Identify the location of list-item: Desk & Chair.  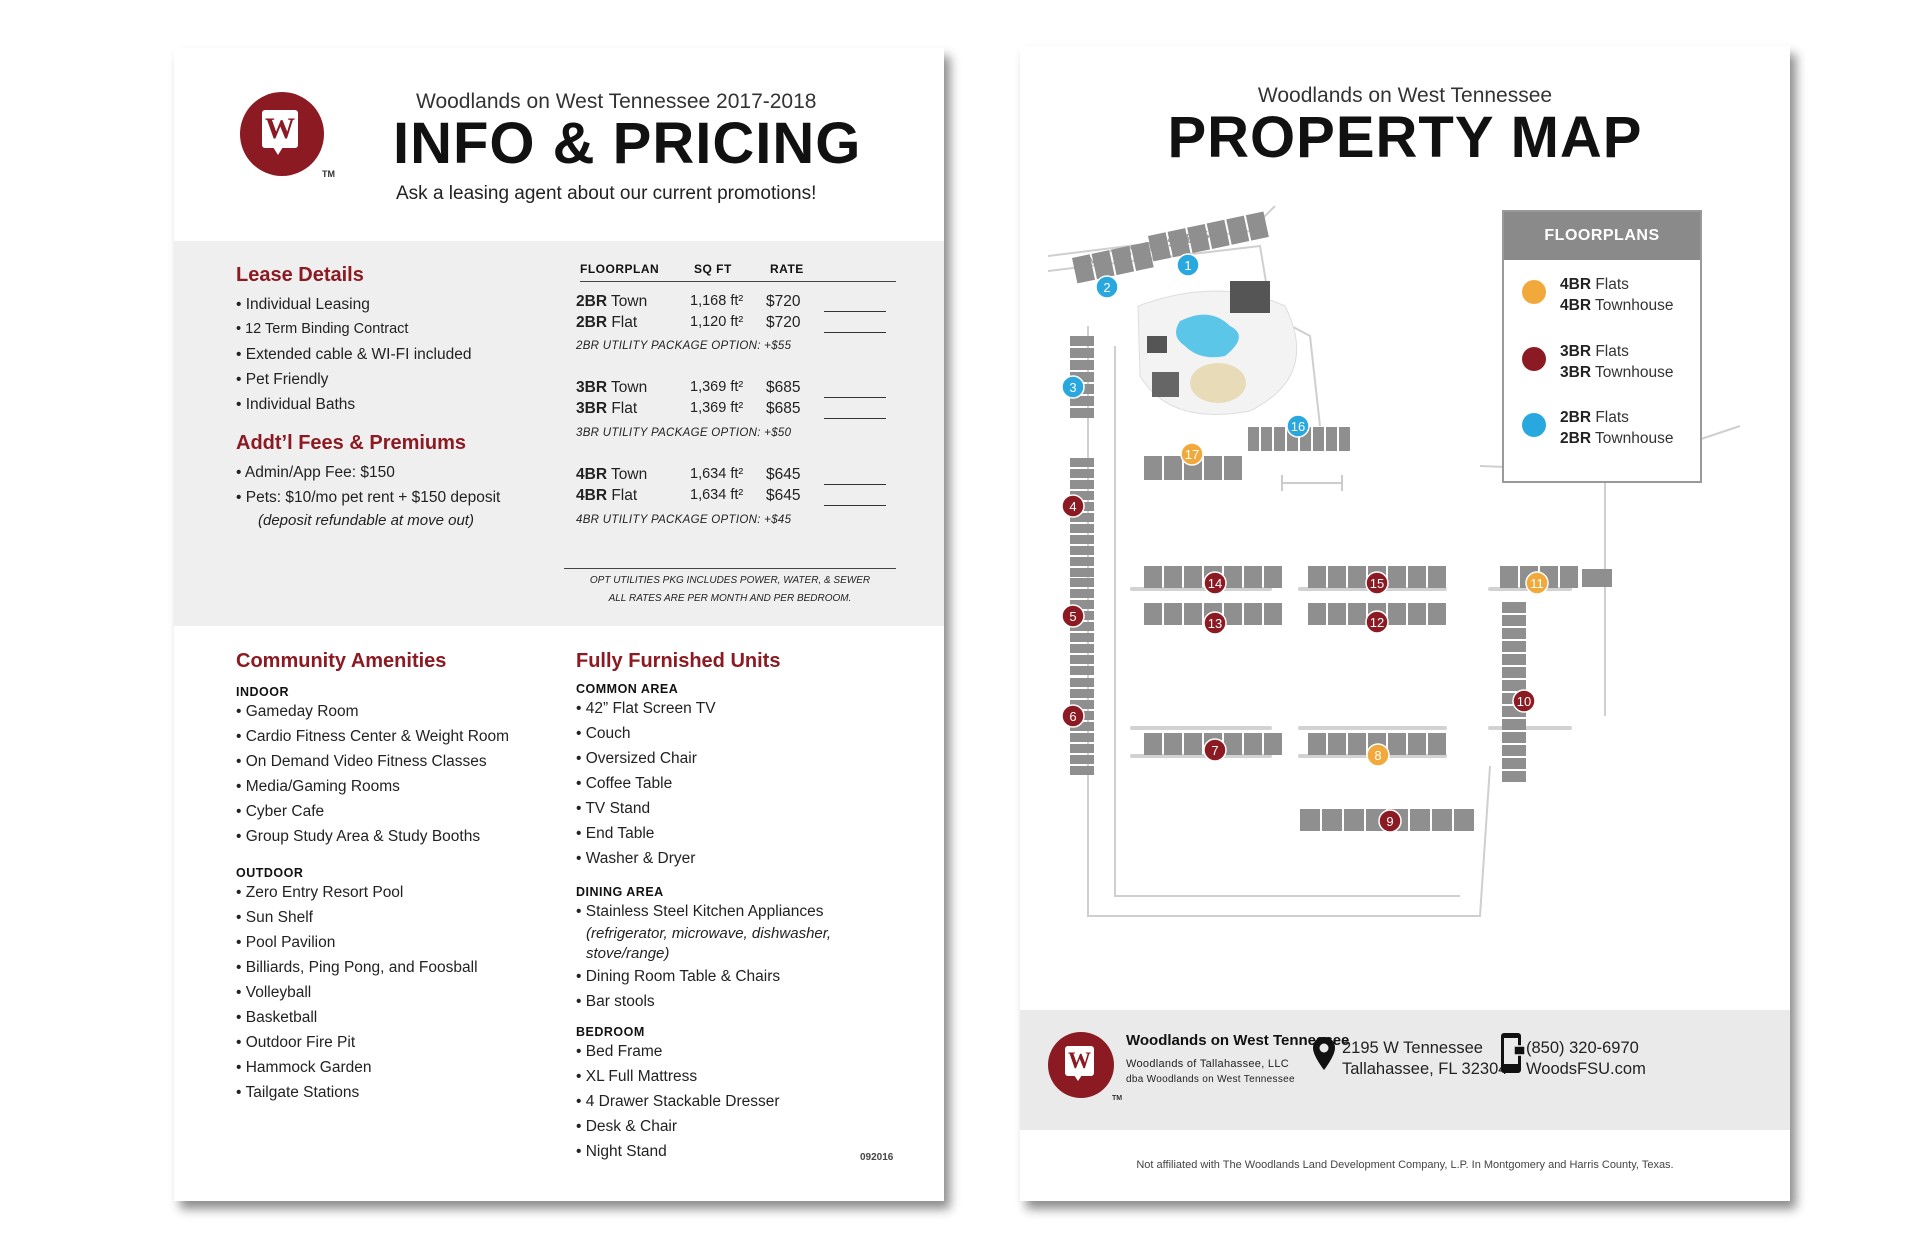
(678, 1126).